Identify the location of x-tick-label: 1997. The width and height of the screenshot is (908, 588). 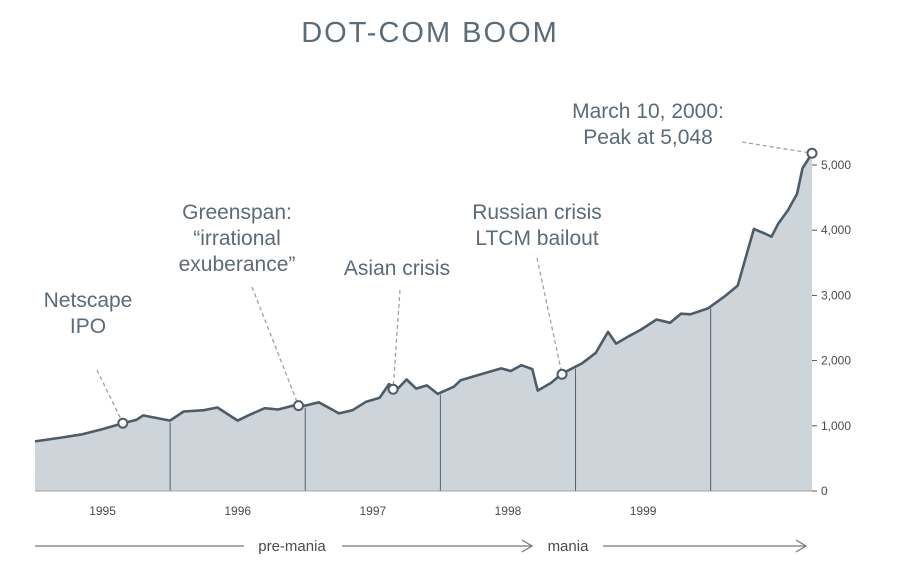
(372, 511).